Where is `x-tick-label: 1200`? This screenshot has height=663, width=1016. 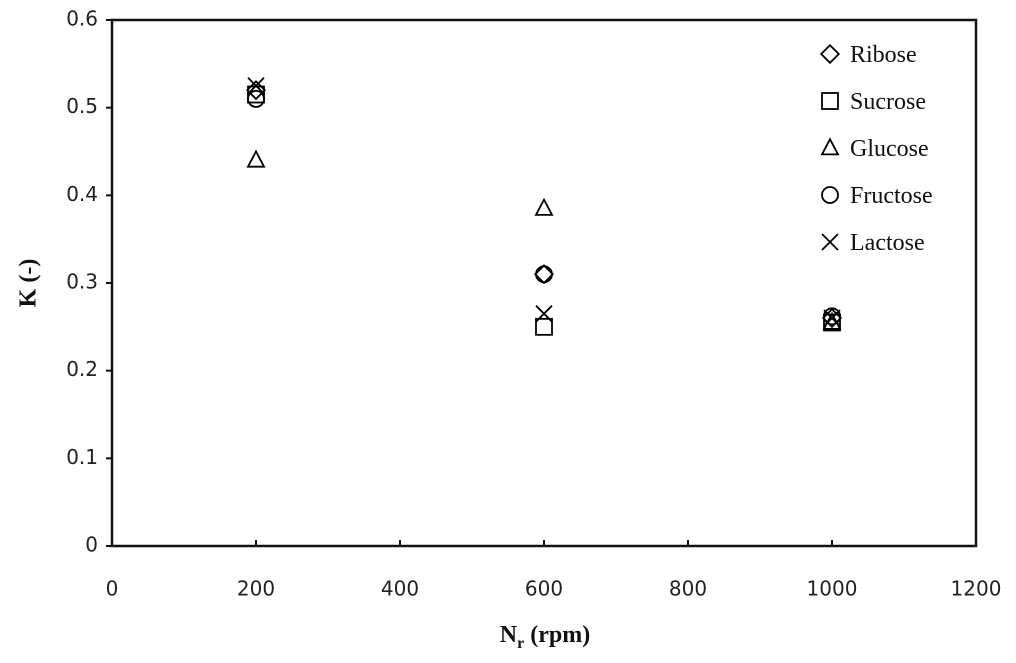
x-tick-label: 1200 is located at coordinates (976, 589).